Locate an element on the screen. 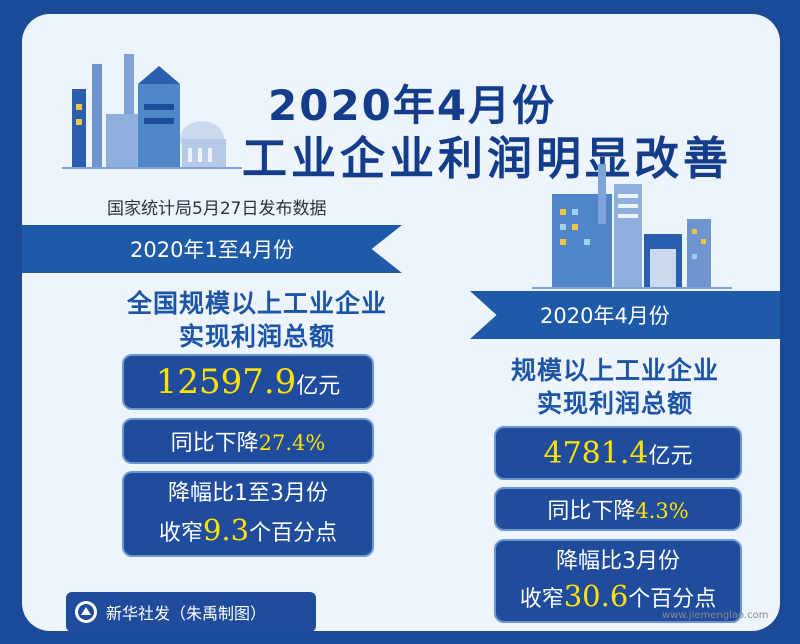 Image resolution: width=800 pixels, height=644 pixels. left-yoy-box: 同比下降27.4% is located at coordinates (248, 441).